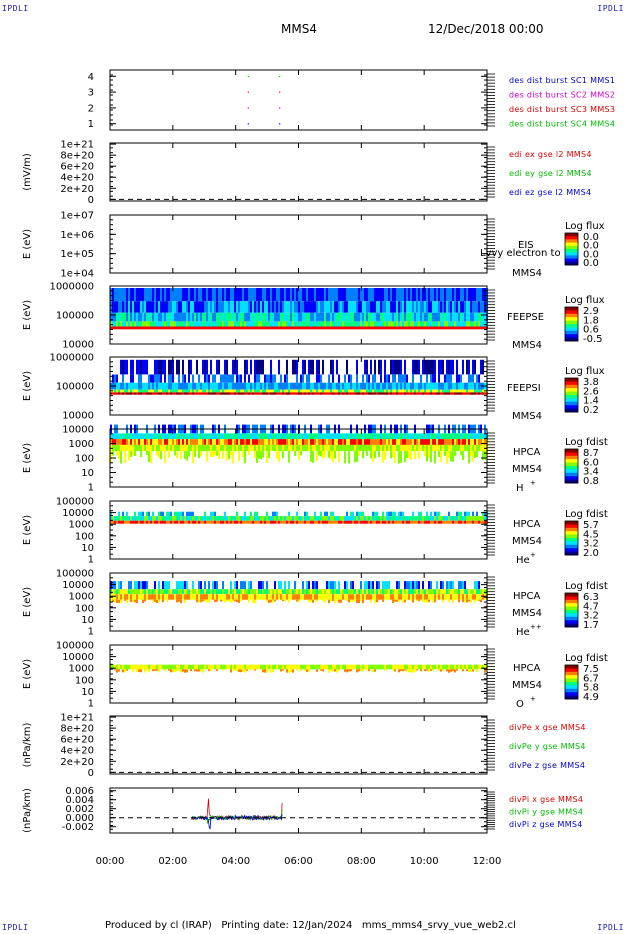 The height and width of the screenshot is (934, 630). I want to click on y-tick-label: 0.006, so click(79, 791).